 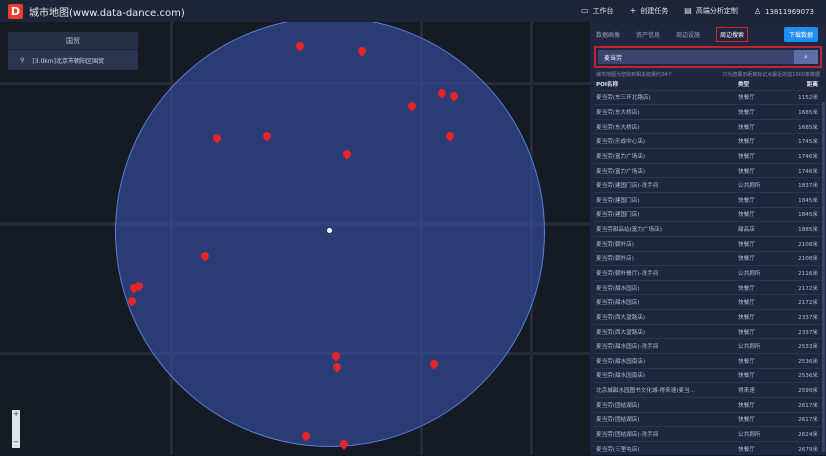 I want to click on search-button: ⌕, so click(x=806, y=57).